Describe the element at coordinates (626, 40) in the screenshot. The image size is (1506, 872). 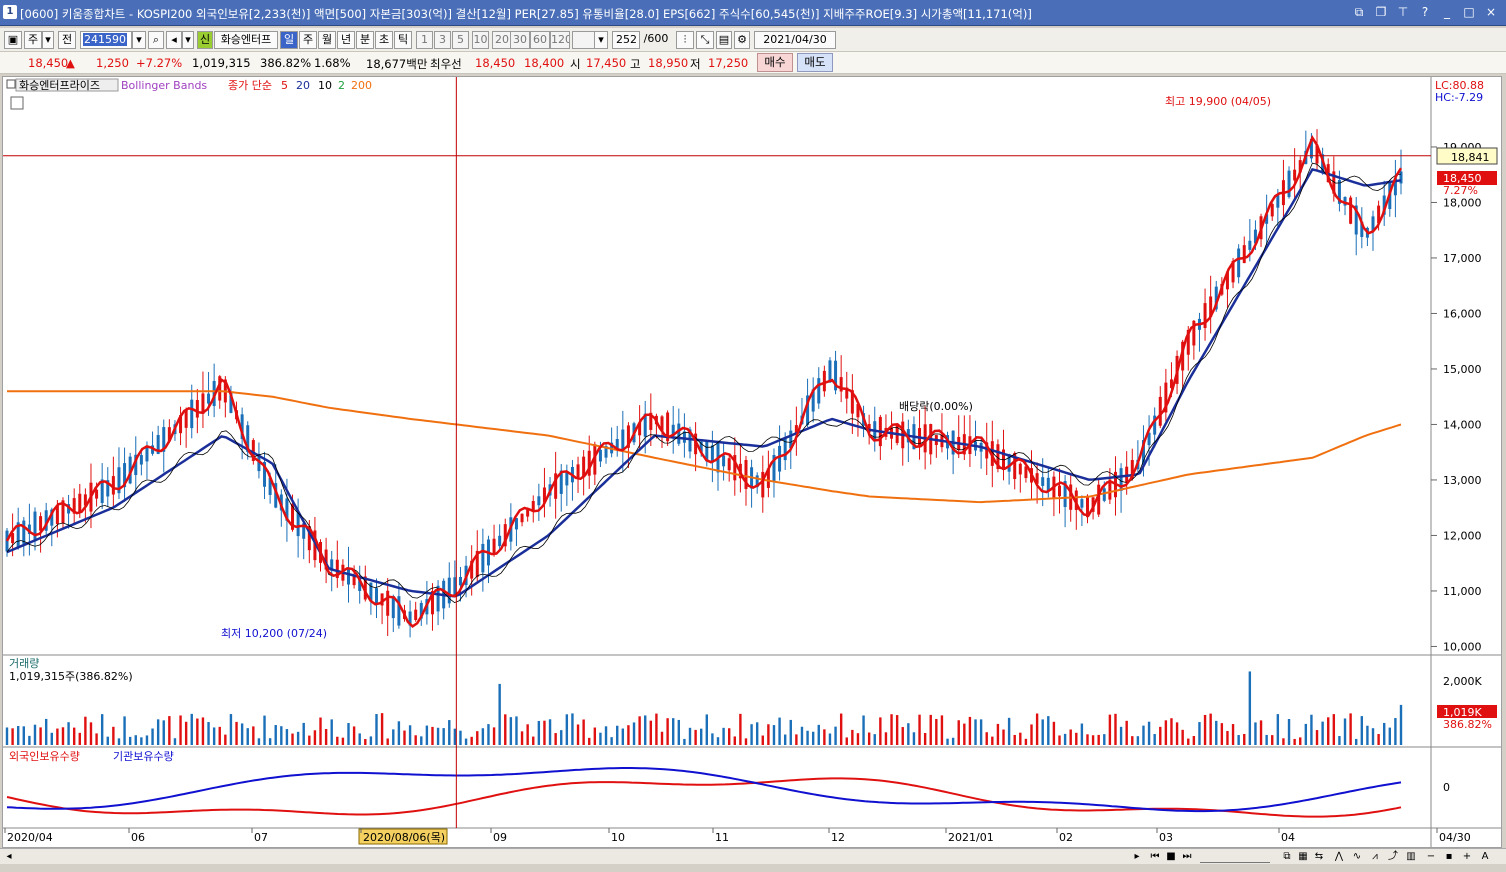
I see `count-input: 252` at that location.